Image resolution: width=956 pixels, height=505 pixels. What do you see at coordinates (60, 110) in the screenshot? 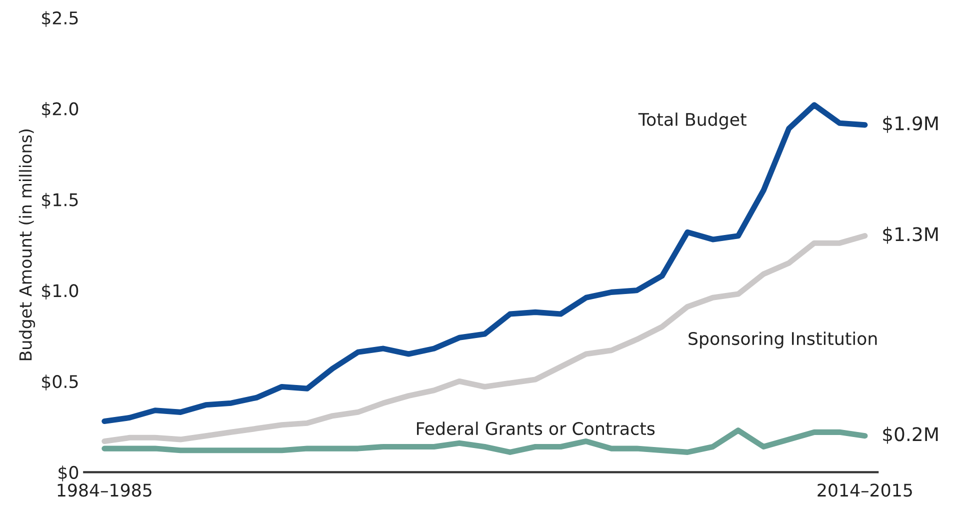
I see `y-tick-label: $2.0` at bounding box center [60, 110].